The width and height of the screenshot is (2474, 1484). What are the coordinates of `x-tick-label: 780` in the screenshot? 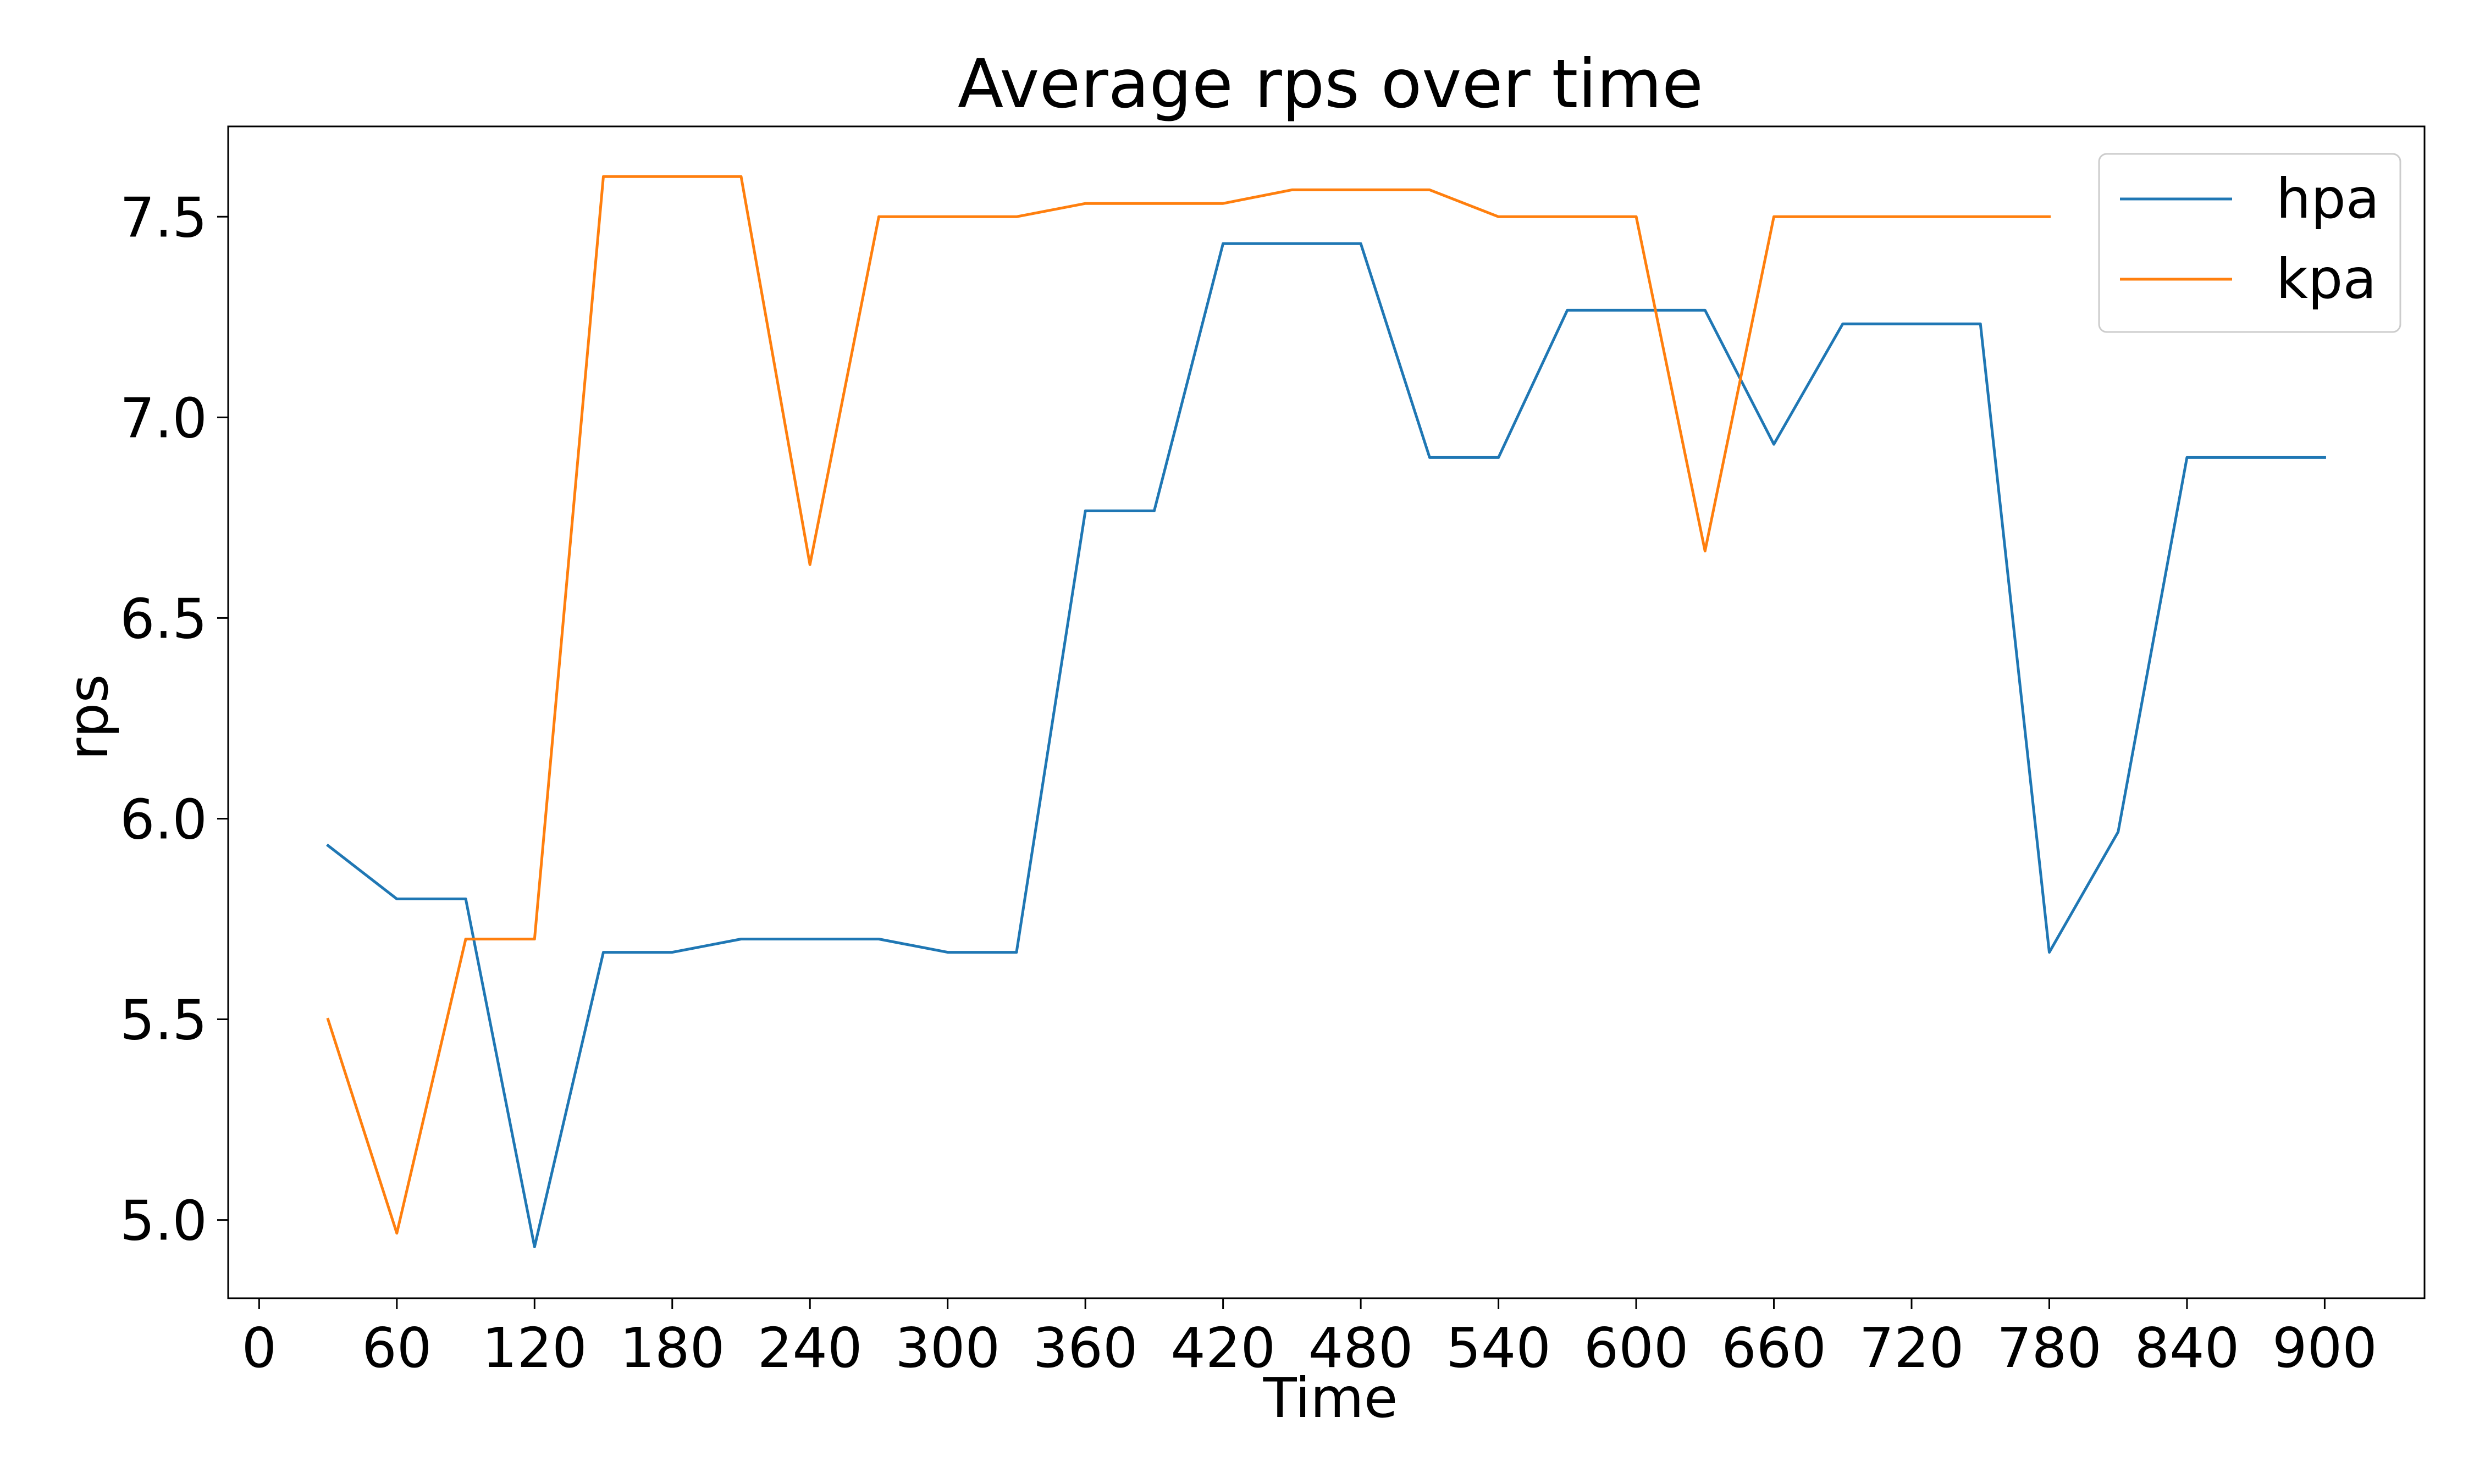 It's located at (2049, 1348).